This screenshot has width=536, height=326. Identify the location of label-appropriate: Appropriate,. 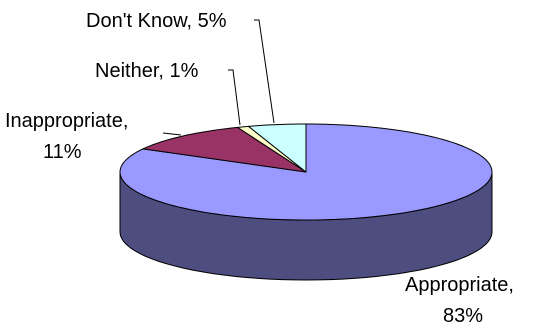
(459, 285).